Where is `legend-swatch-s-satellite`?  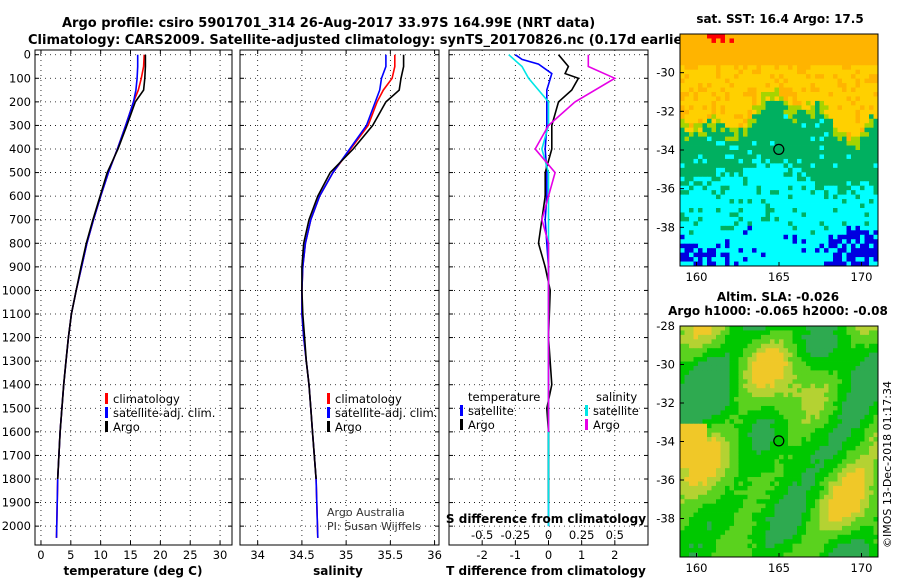
legend-swatch-s-satellite is located at coordinates (586, 410).